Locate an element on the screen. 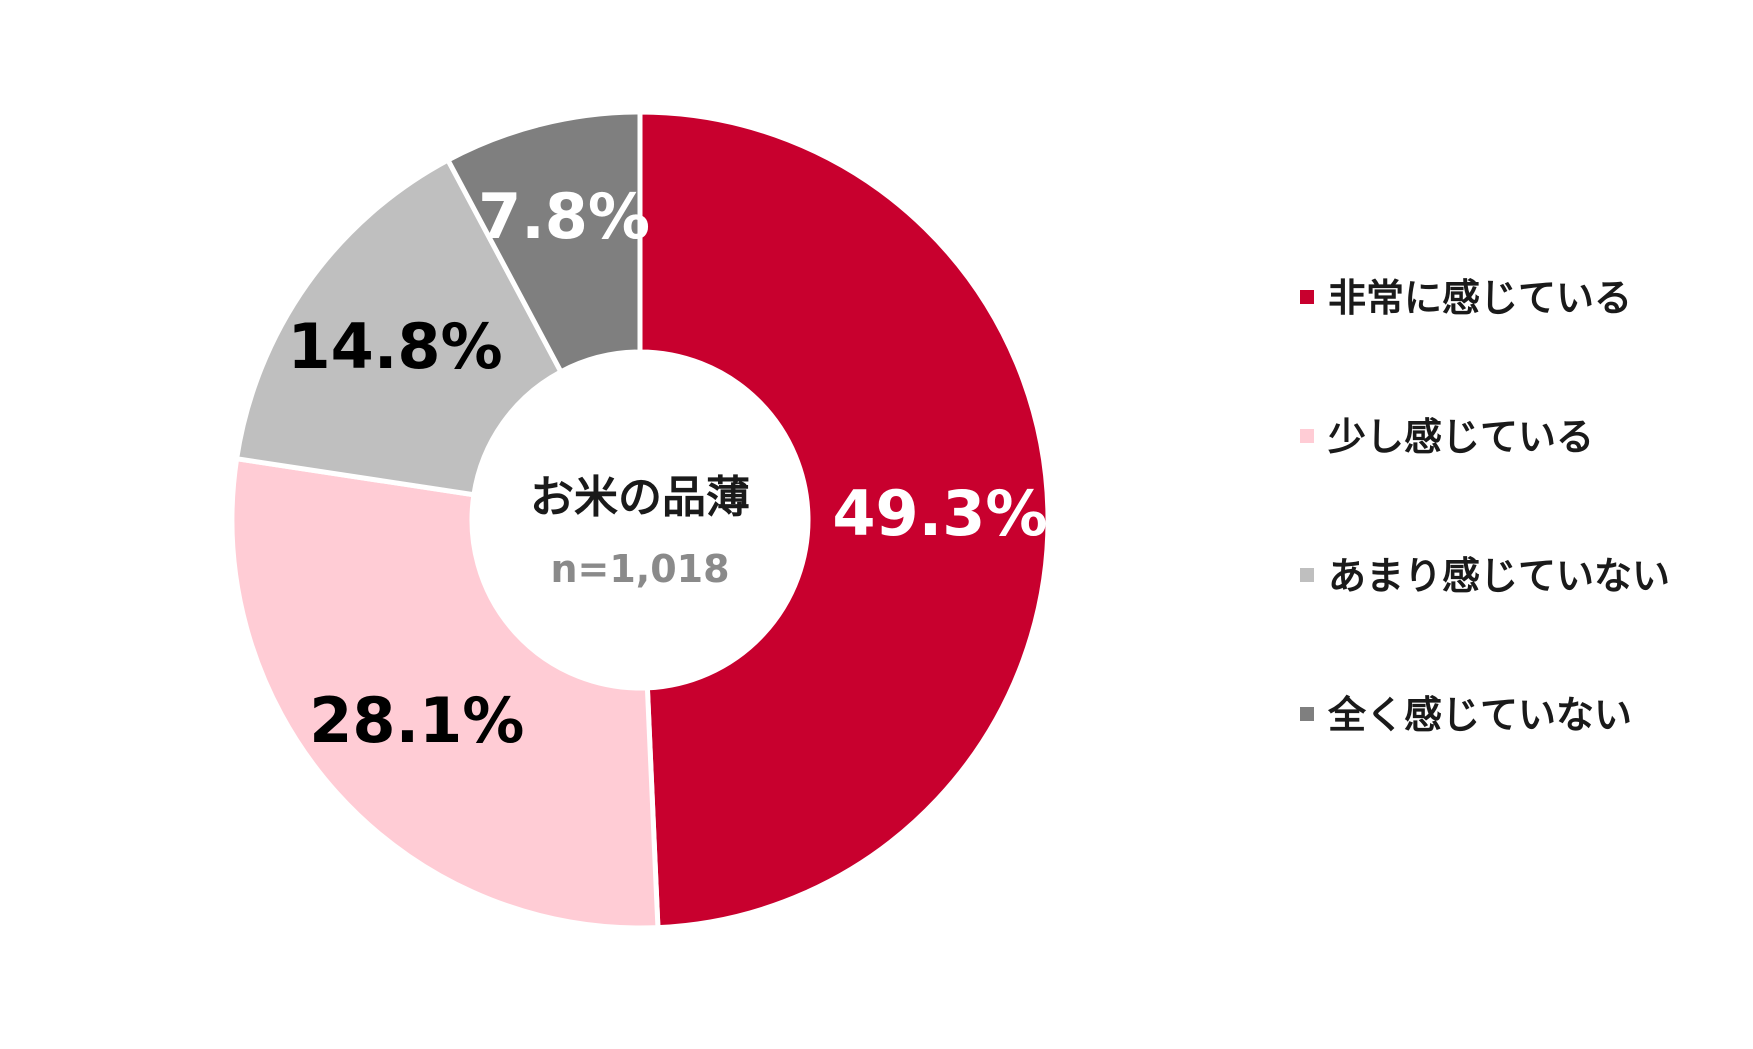 This screenshot has width=1753, height=1049. slice-not-much is located at coordinates (399, 327).